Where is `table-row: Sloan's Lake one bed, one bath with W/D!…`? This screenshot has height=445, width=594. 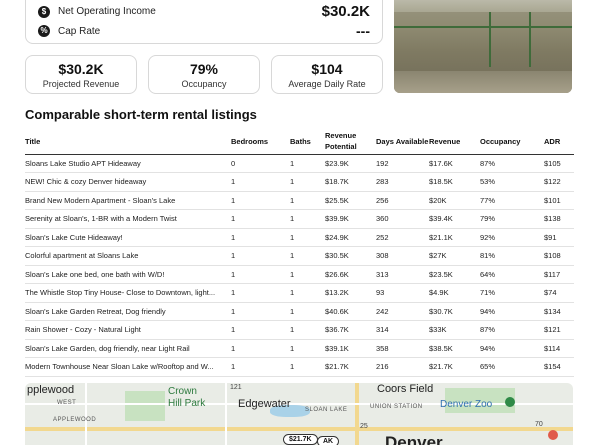 table-row: Sloan's Lake one bed, one bath with W/D!… is located at coordinates (299, 274).